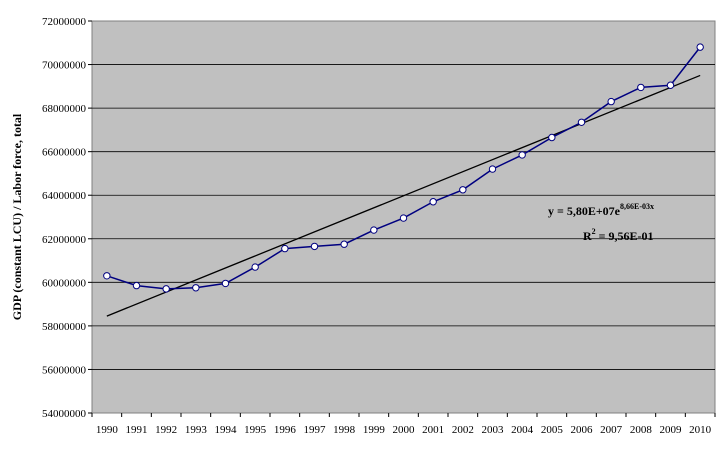  What do you see at coordinates (552, 430) in the screenshot?
I see `x-tick-label: 2005` at bounding box center [552, 430].